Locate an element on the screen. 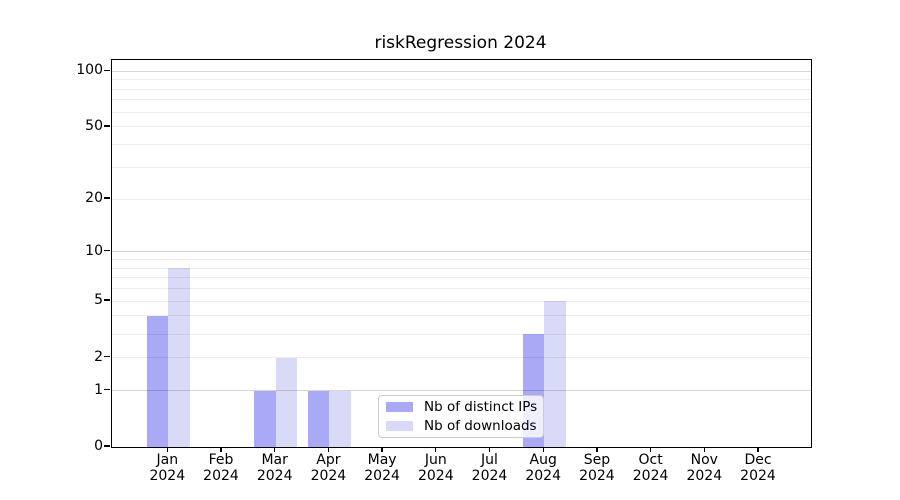 The image size is (900, 500). y-tick-label: 20 is located at coordinates (94, 198).